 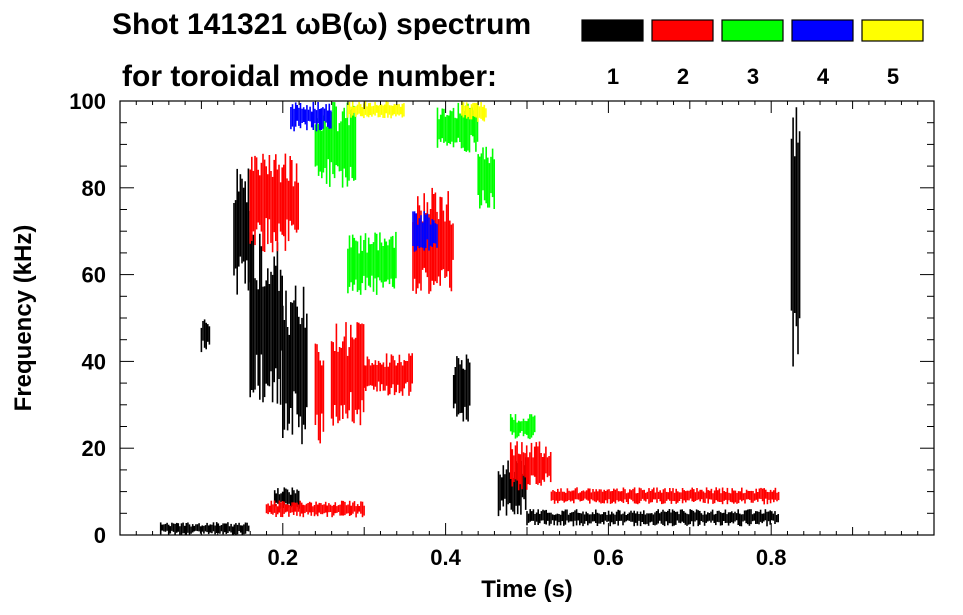 I want to click on chart-subtitle: for toroidal mode number:, so click(x=309, y=76).